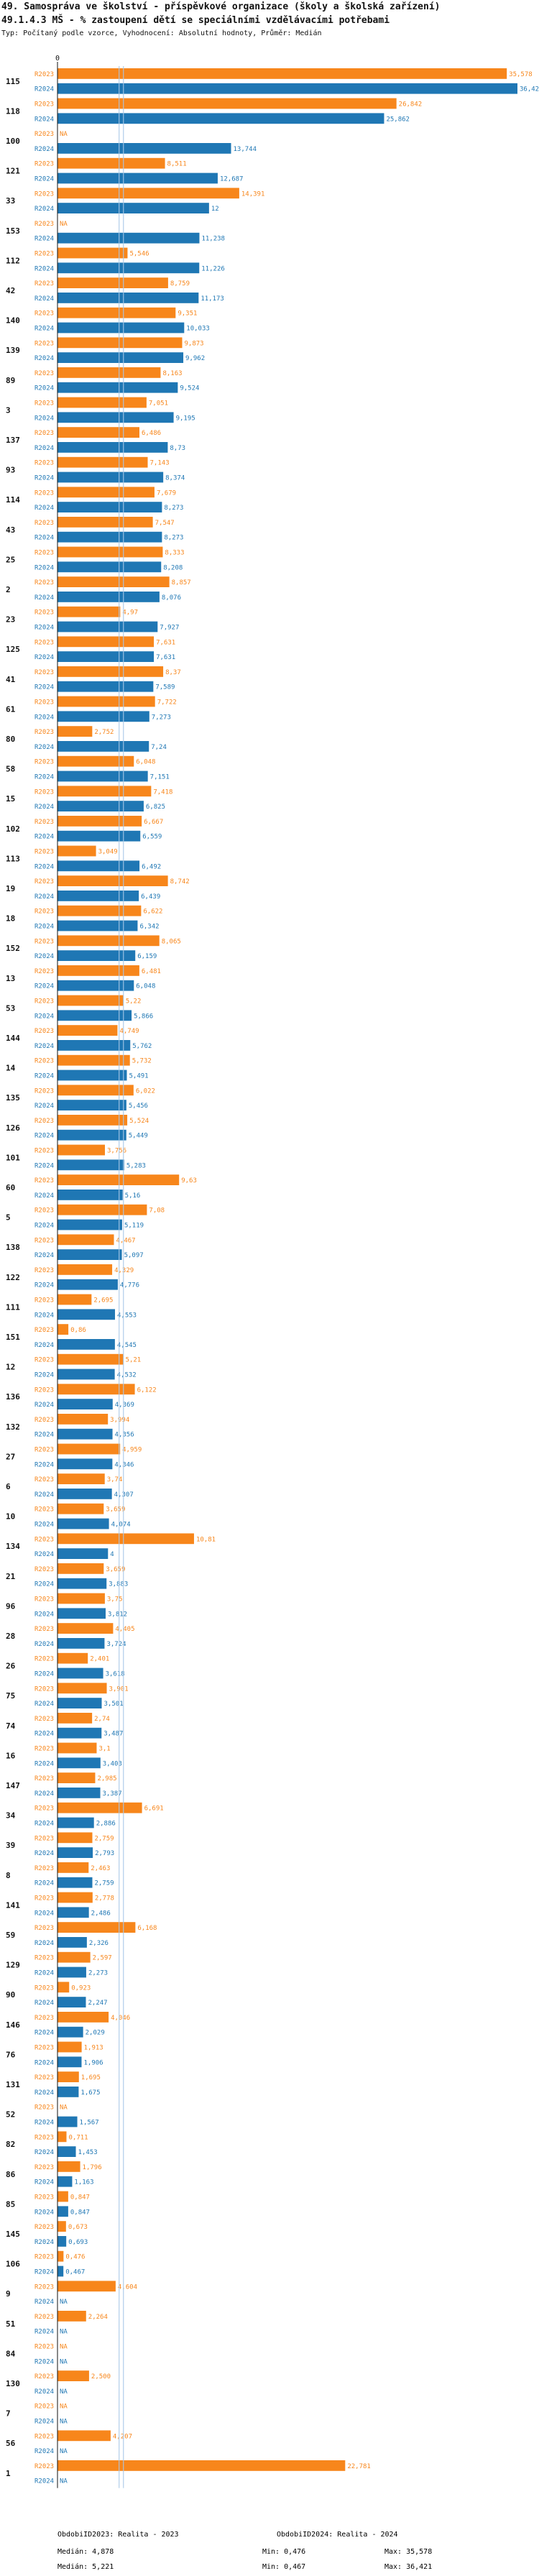  Describe the element at coordinates (147, 1928) in the screenshot. I see `bar-value-label: 6,168` at that location.